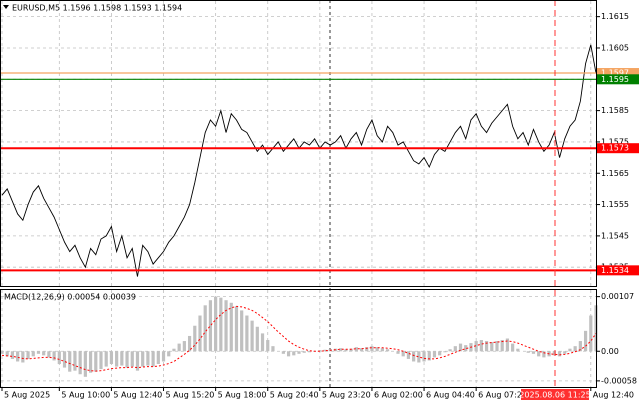 This screenshot has height=401, width=640. What do you see at coordinates (618, 73) in the screenshot?
I see `price-level-label-bg` at bounding box center [618, 73].